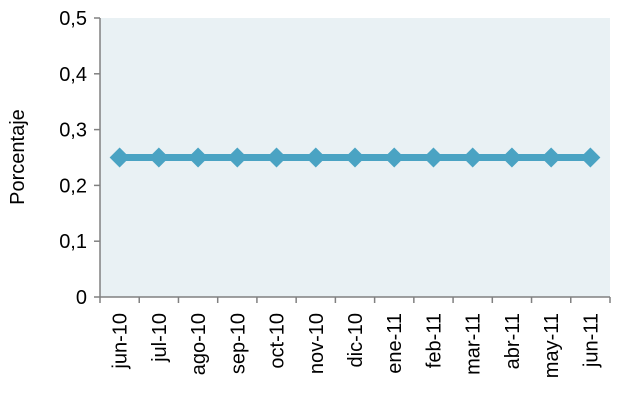  What do you see at coordinates (238, 343) in the screenshot?
I see `x-tick-label: sep-10` at bounding box center [238, 343].